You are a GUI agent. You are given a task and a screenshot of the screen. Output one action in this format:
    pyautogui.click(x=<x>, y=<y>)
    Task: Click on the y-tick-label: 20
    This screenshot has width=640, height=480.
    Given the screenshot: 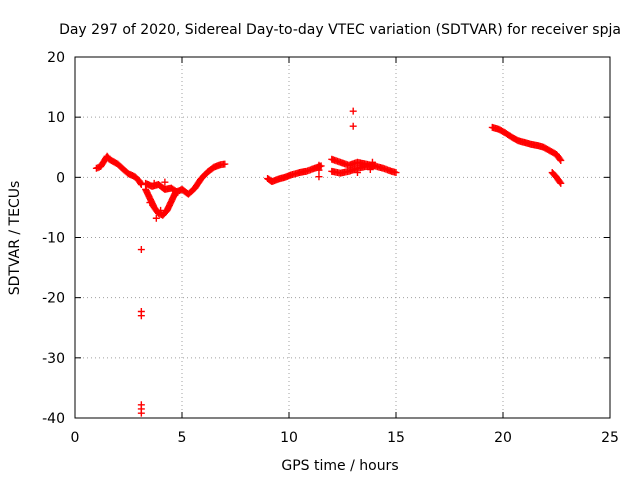 What is the action you would take?
    pyautogui.click(x=56, y=58)
    